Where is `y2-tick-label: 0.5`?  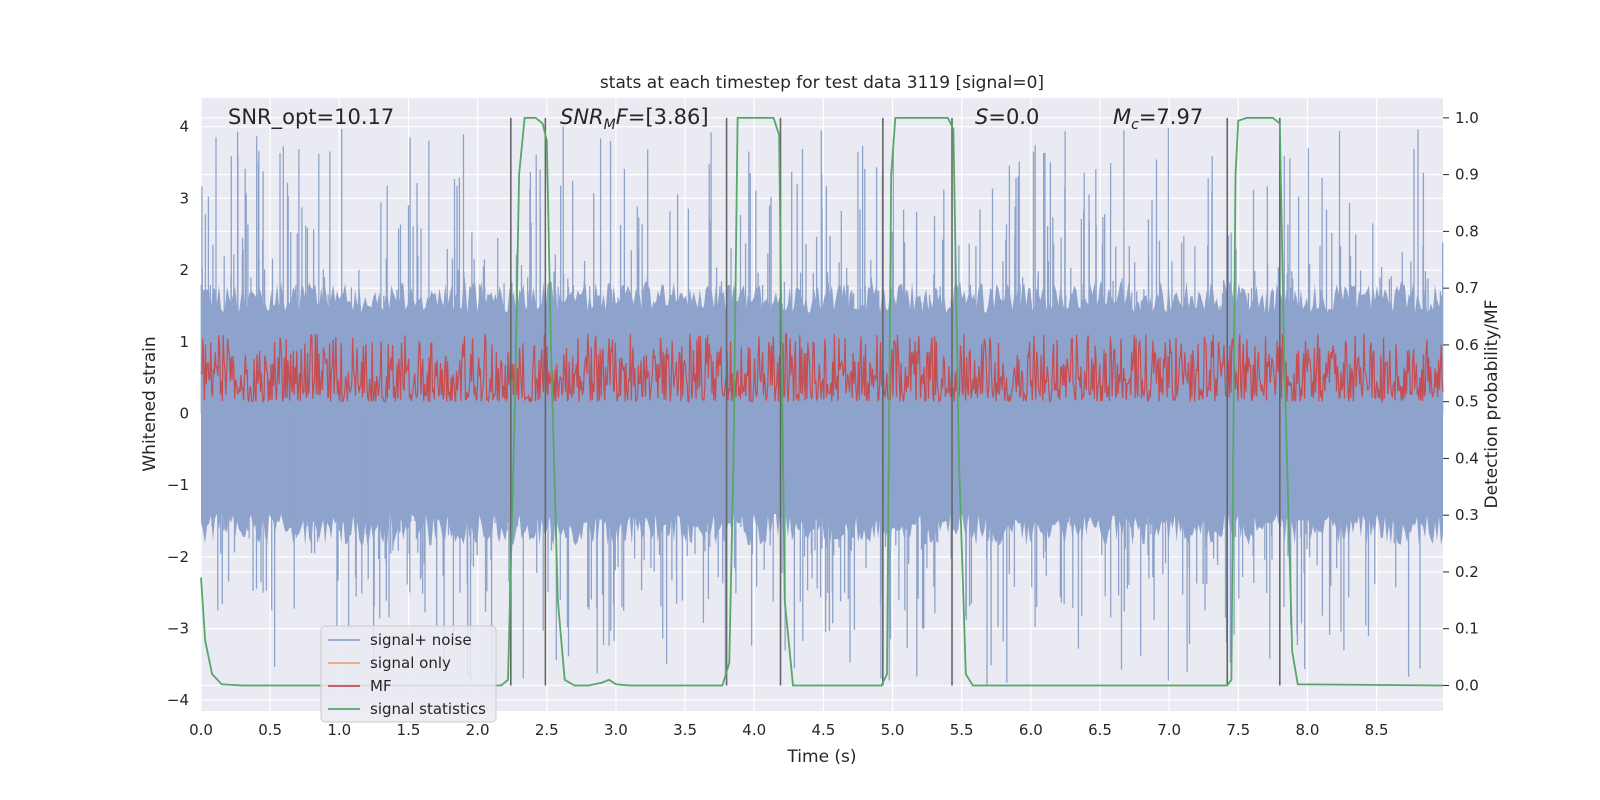 y2-tick-label: 0.5 is located at coordinates (1467, 402).